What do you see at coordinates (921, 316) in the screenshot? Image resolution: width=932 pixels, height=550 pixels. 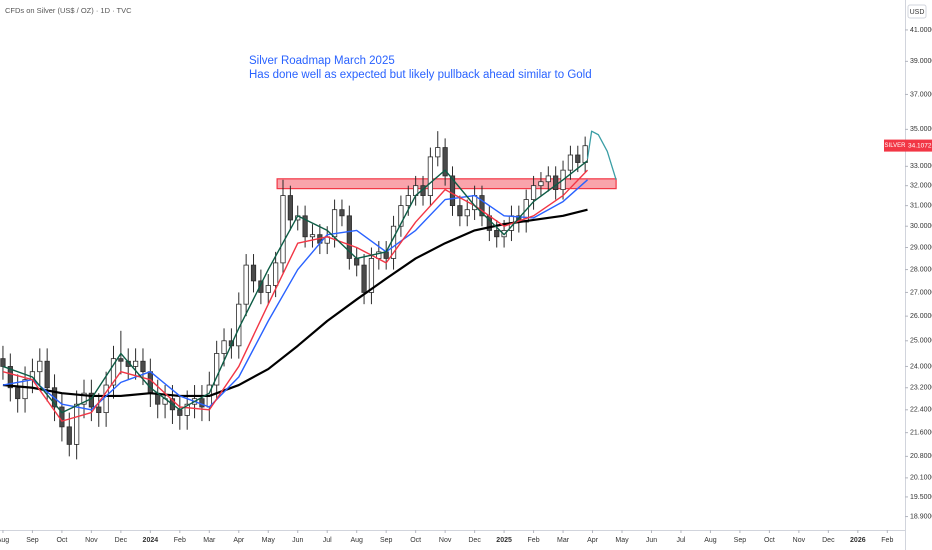 I see `y-tick-label: 26.0000` at bounding box center [921, 316].